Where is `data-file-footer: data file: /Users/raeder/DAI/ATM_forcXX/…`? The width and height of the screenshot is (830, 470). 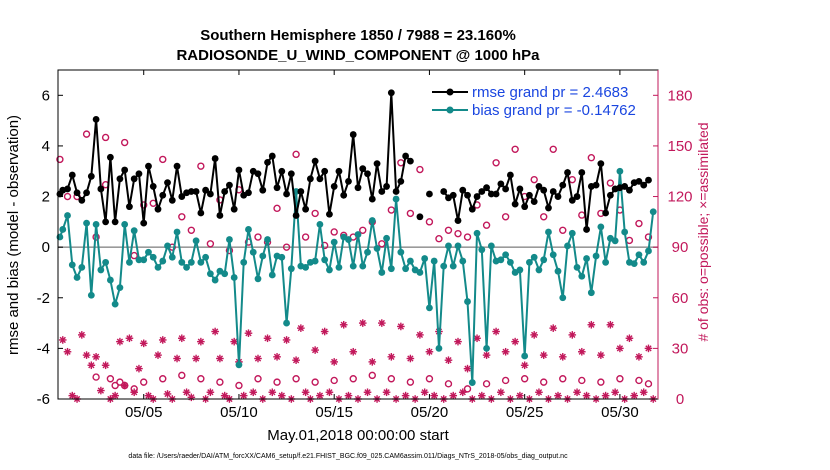
data-file-footer: data file: /Users/raeder/DAI/ATM_forcXX/… is located at coordinates (348, 456).